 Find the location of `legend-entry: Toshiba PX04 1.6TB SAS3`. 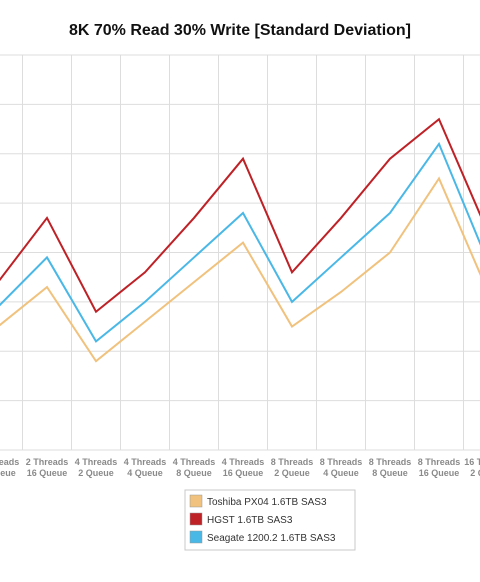

legend-entry: Toshiba PX04 1.6TB SAS3 is located at coordinates (267, 502).